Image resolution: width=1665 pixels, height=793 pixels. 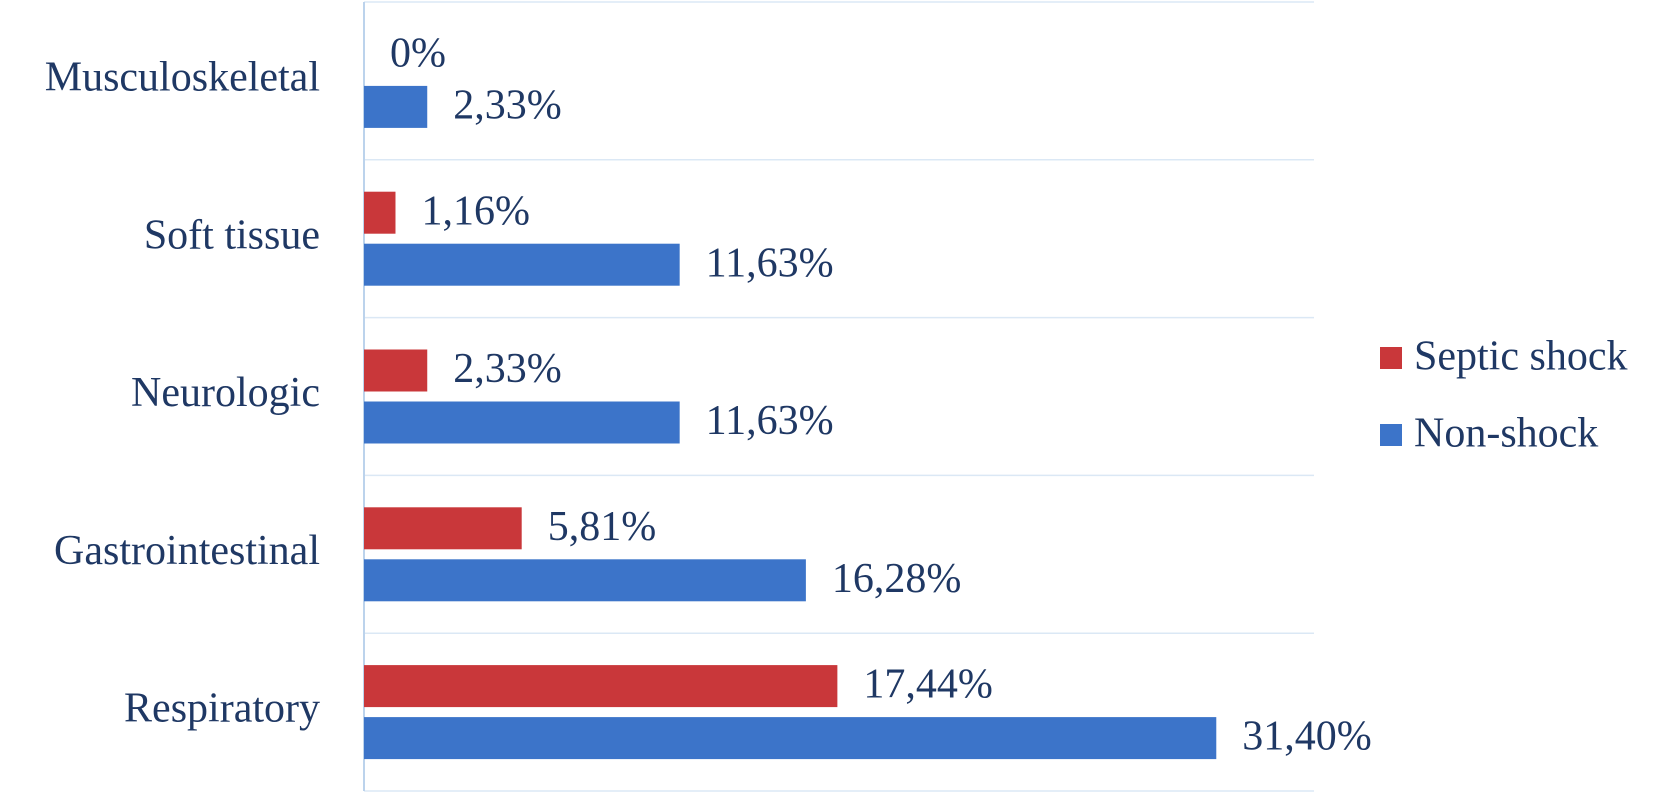 What do you see at coordinates (182, 78) in the screenshot?
I see `y-tick-label: Musculoskeletal` at bounding box center [182, 78].